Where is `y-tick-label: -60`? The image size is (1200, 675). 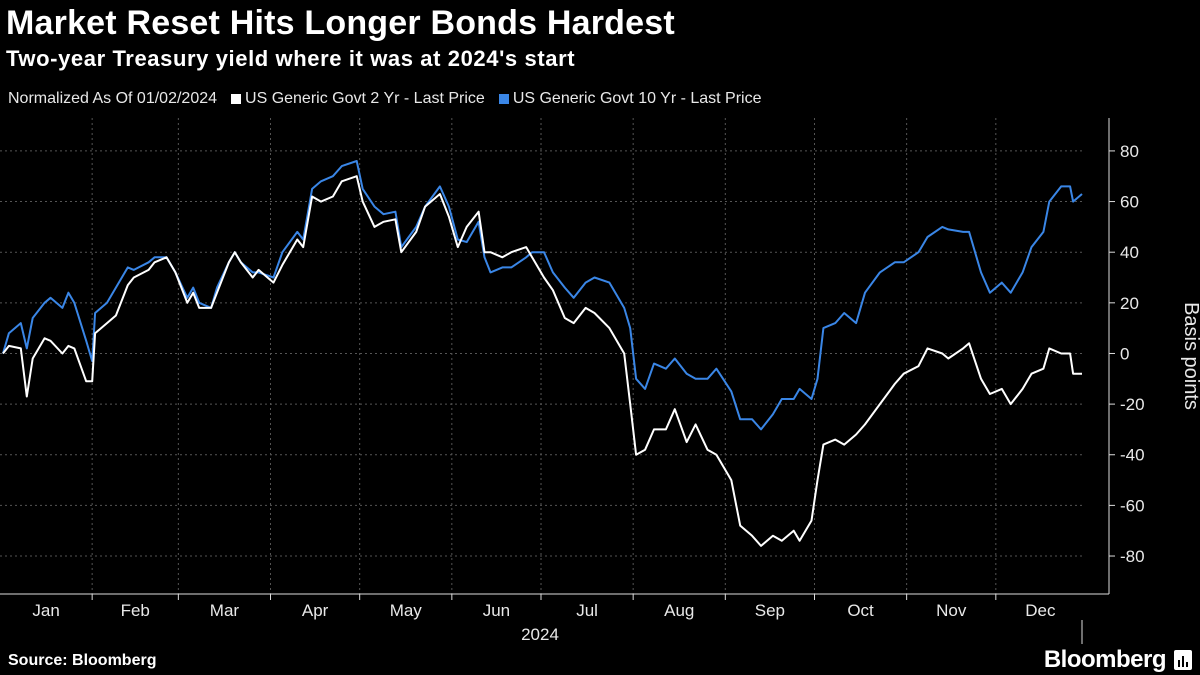 y-tick-label: -60 is located at coordinates (1132, 505).